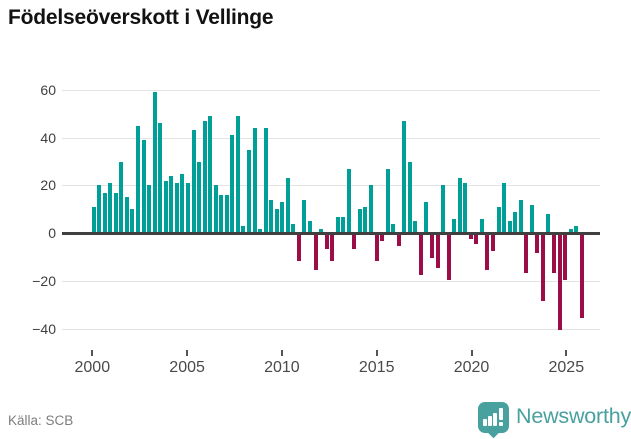 Image resolution: width=631 pixels, height=439 pixels. What do you see at coordinates (44, 281) in the screenshot?
I see `y-axis-tick-label: −20` at bounding box center [44, 281].